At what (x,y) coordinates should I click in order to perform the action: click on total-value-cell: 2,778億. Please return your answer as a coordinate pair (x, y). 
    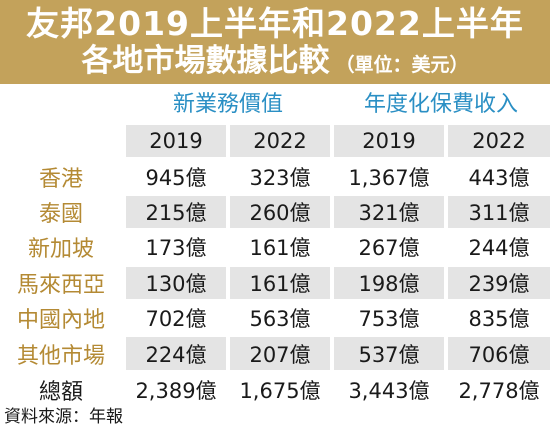
    Looking at the image, I should click on (497, 388).